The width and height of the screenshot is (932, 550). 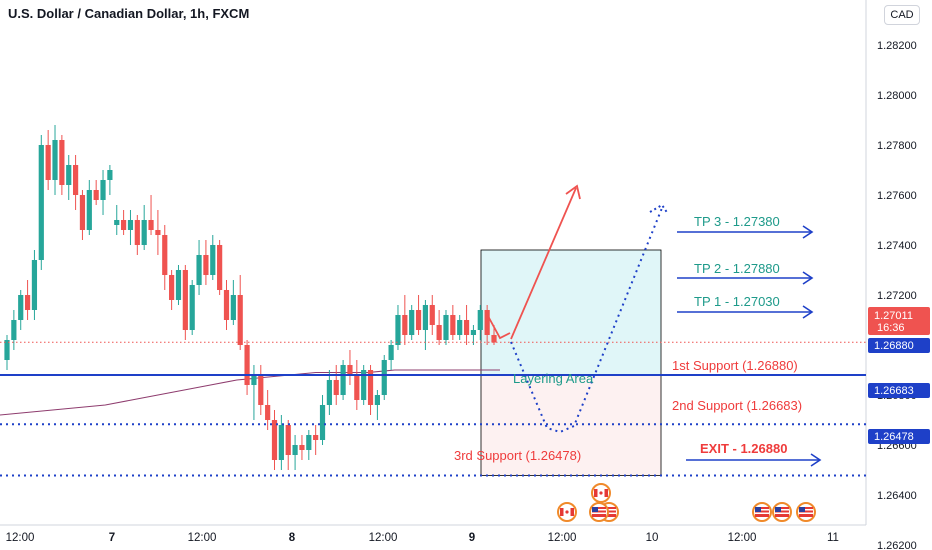 What do you see at coordinates (250, 392) in the screenshot?
I see `moving-average-line` at bounding box center [250, 392].